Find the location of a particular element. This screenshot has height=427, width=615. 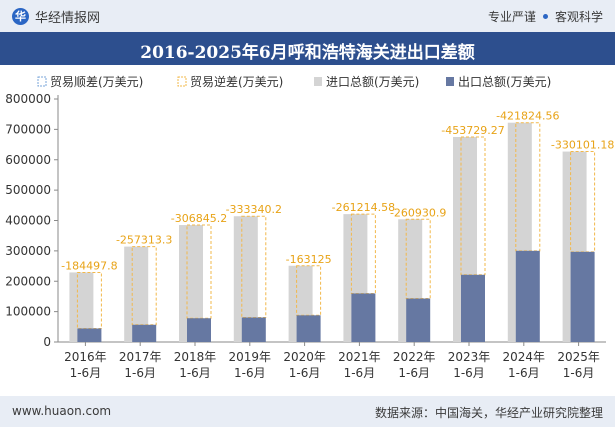

x-tick-label: 2018年 is located at coordinates (195, 357).